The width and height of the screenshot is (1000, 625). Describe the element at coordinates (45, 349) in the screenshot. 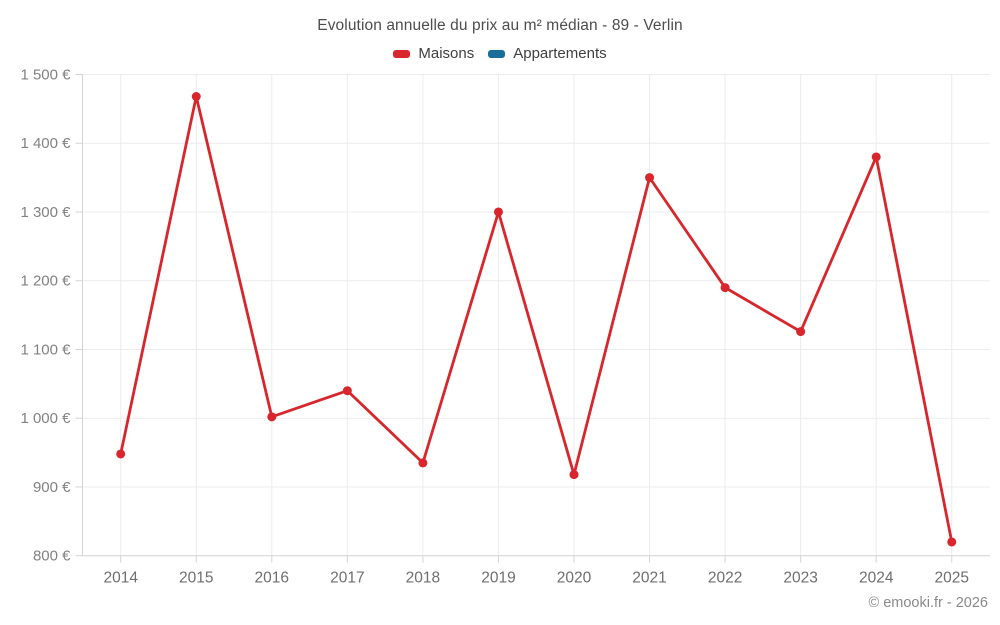

I see `y-tick-label: 1 100 €` at that location.